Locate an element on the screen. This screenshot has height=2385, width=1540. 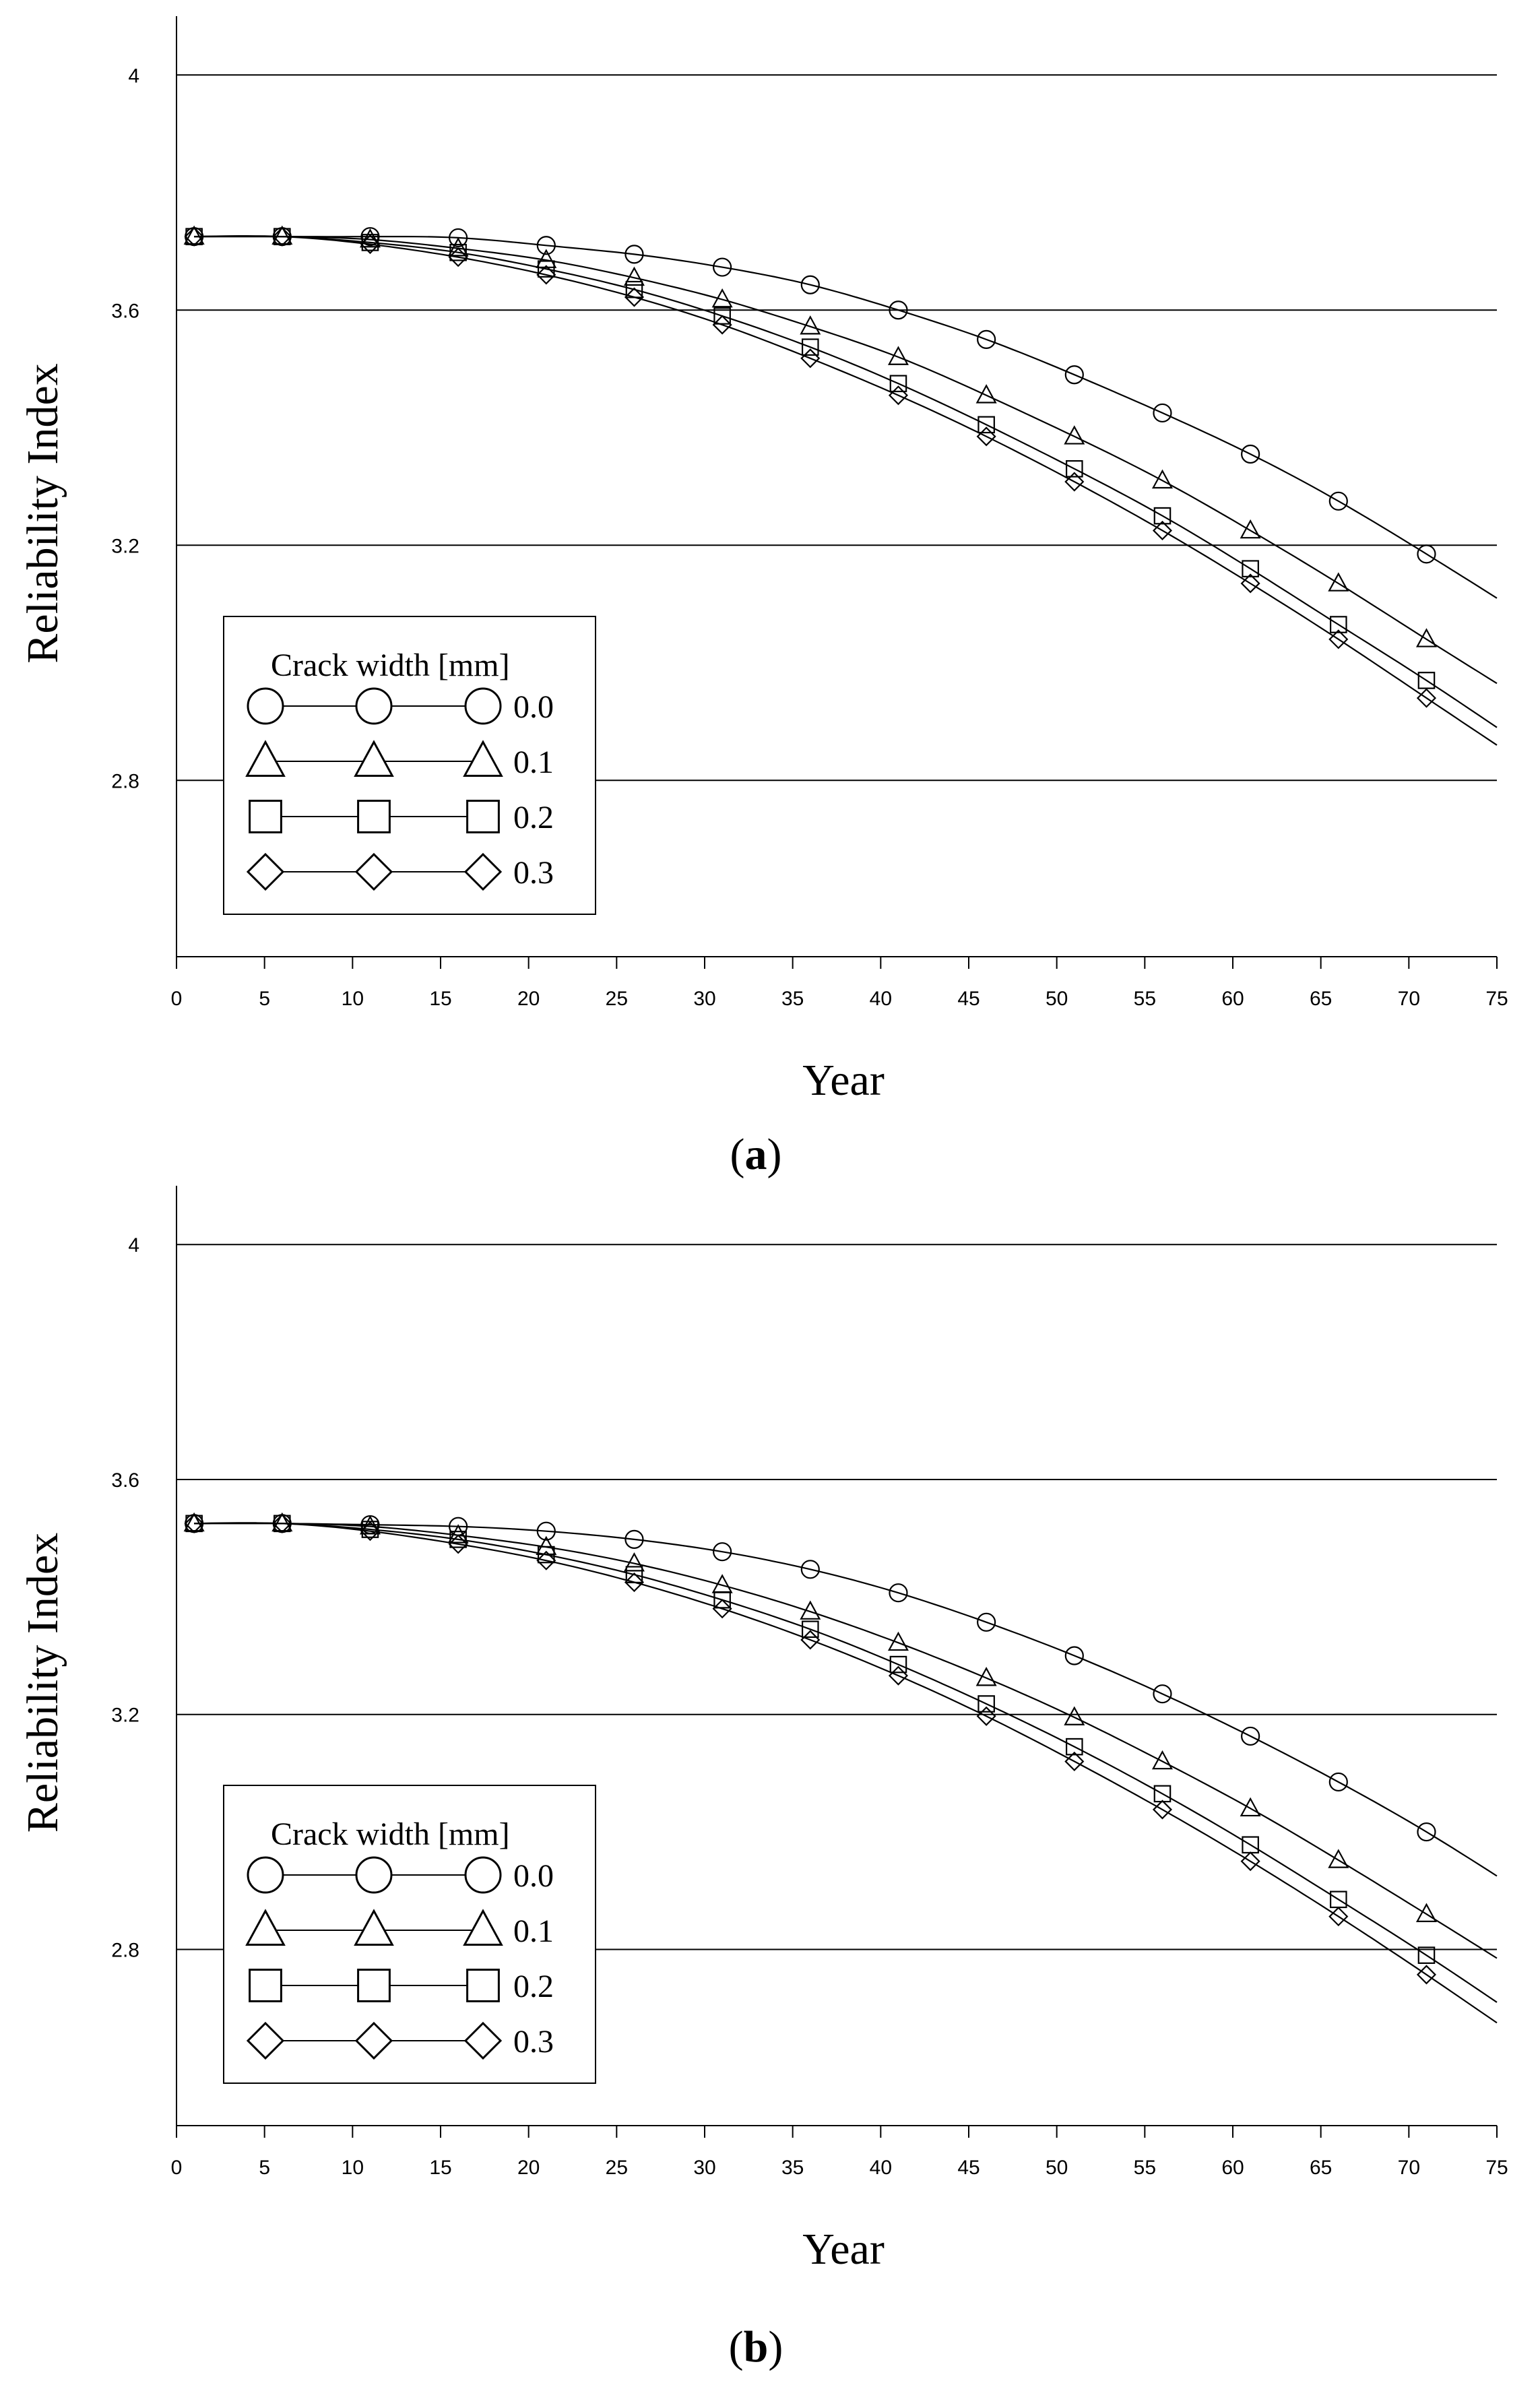
legend-label: 0.2 is located at coordinates (533, 1986).